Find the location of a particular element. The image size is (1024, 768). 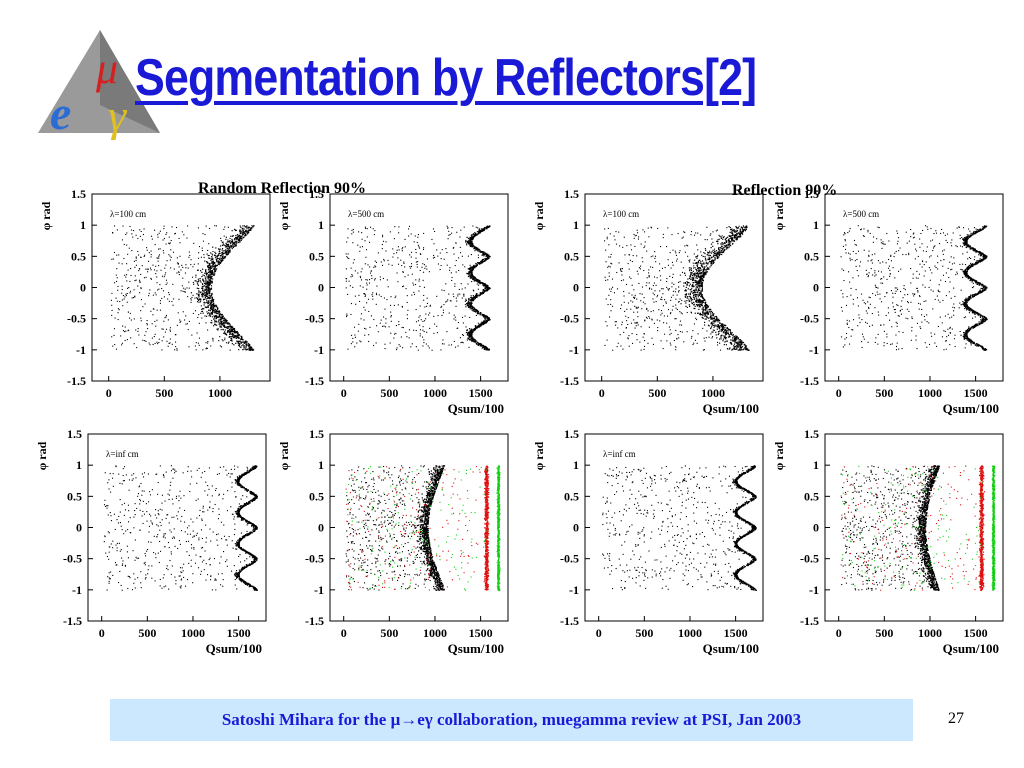

plot-frame is located at coordinates (419, 287).